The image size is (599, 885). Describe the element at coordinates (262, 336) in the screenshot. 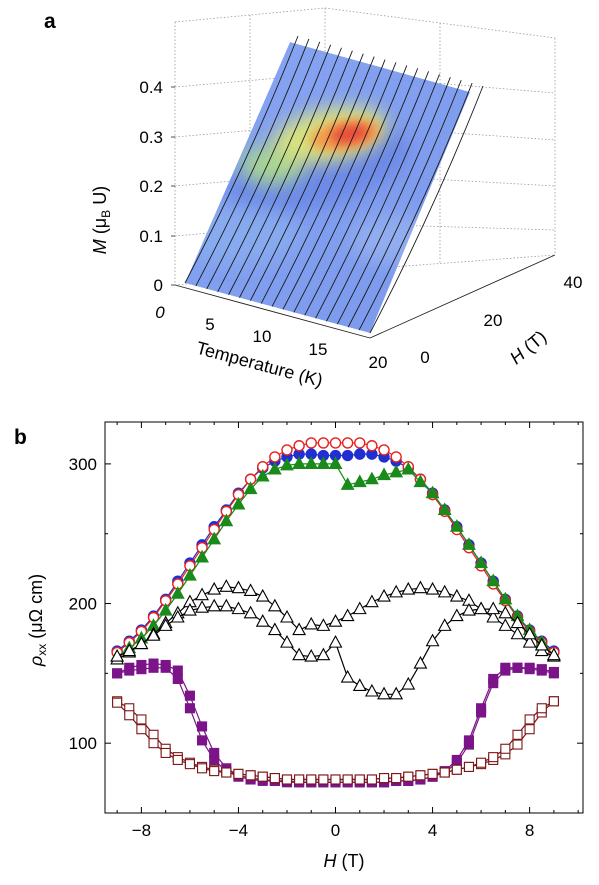

I see `t-tick-label: 10` at that location.